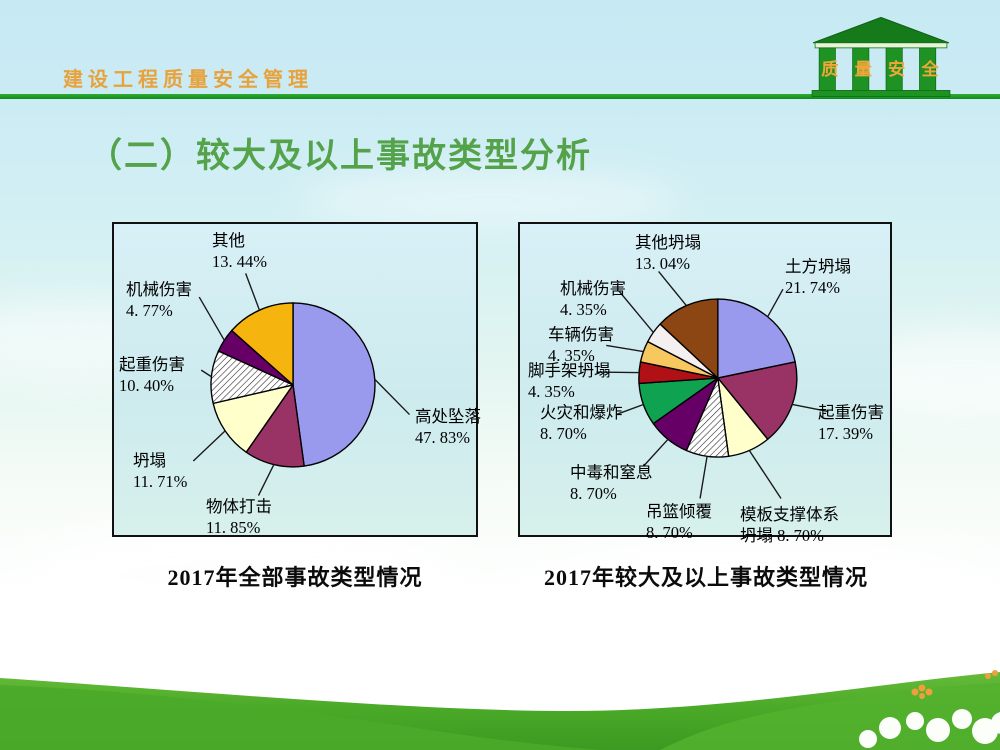 The image size is (1000, 750). Describe the element at coordinates (789, 514) in the screenshot. I see `slice-label-line: 模板支撑体系` at that location.